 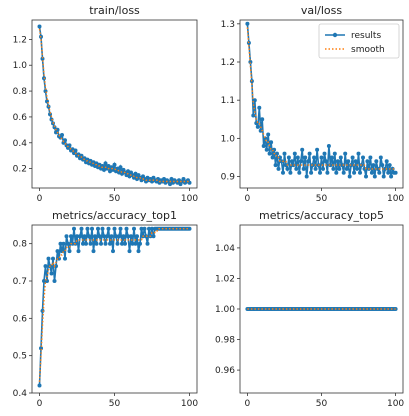 I want to click on legend-label: smooth, so click(x=368, y=50).